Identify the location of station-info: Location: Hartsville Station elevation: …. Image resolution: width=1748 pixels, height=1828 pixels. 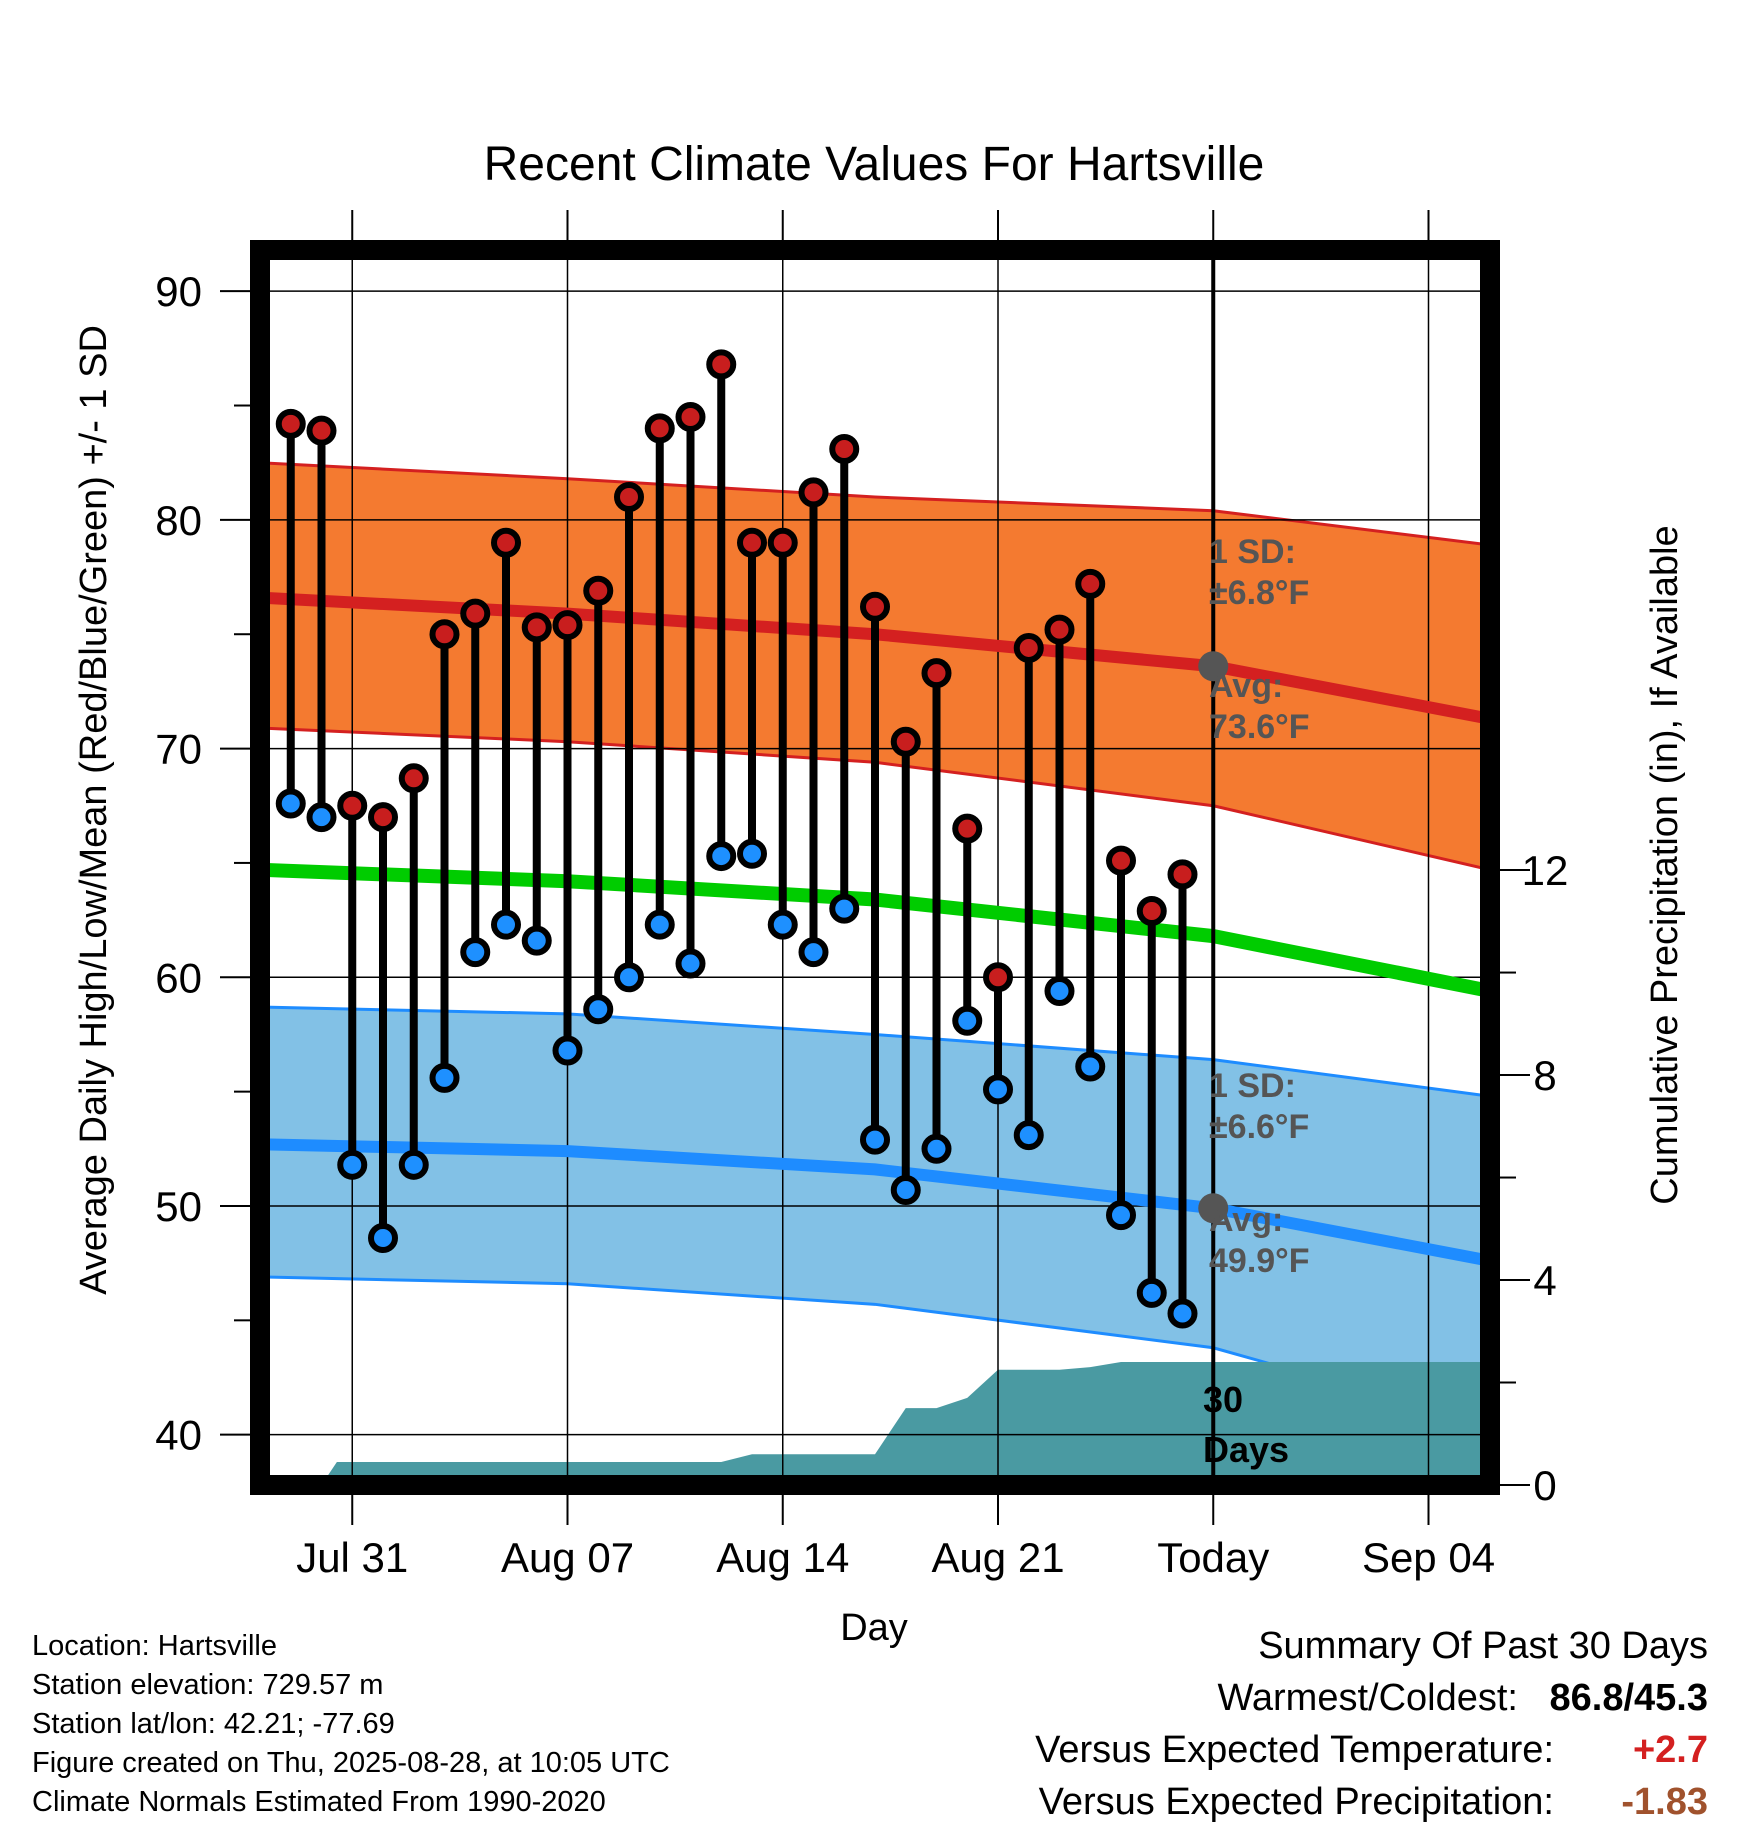
(351, 1724).